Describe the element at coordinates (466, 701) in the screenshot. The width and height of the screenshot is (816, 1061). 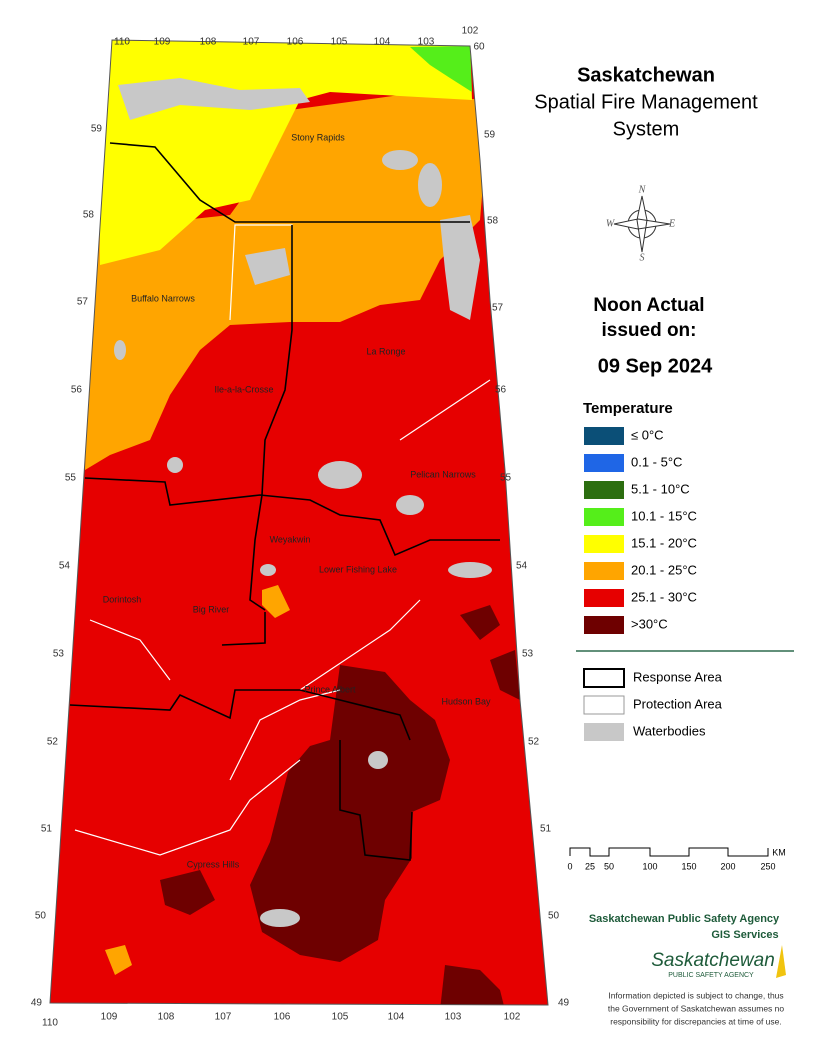
I see `place-label: Hudson Bay` at that location.